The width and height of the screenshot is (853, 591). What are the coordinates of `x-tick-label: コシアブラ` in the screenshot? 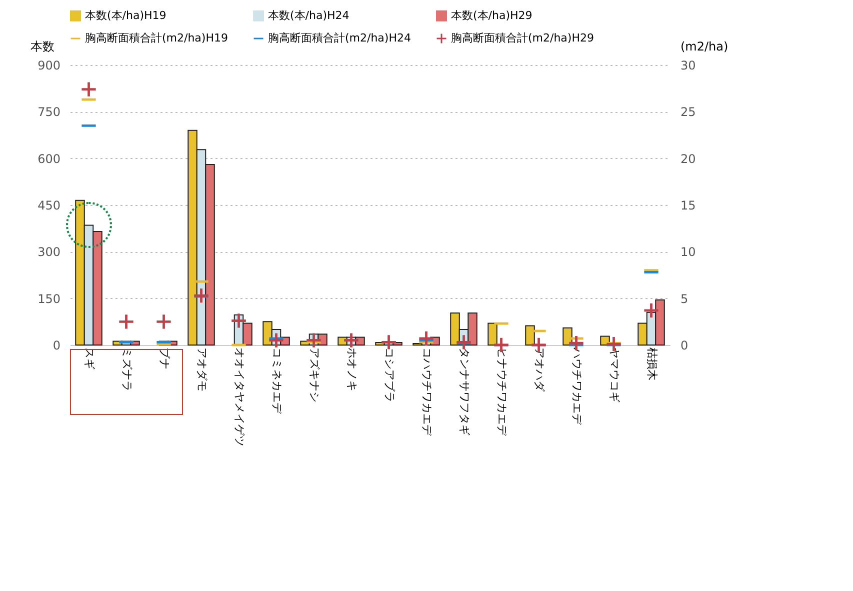 It's located at (389, 375).